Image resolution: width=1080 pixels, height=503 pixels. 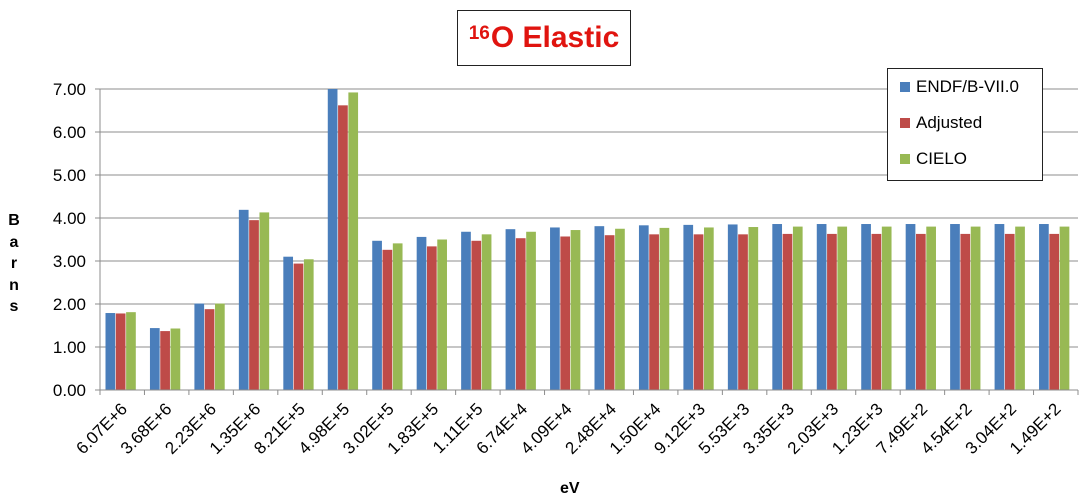 What do you see at coordinates (479, 33) in the screenshot?
I see `chart-title-mass-number: 16` at bounding box center [479, 33].